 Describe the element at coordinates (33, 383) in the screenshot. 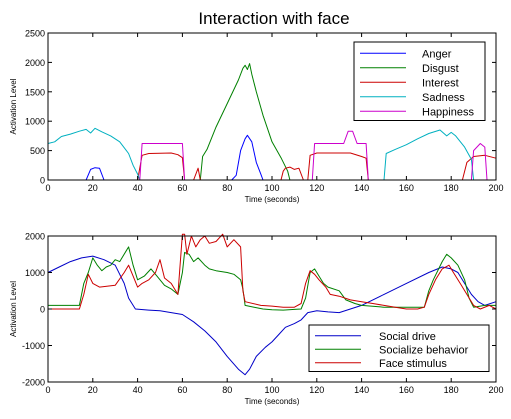

I see `y-tick-label: -2000` at that location.